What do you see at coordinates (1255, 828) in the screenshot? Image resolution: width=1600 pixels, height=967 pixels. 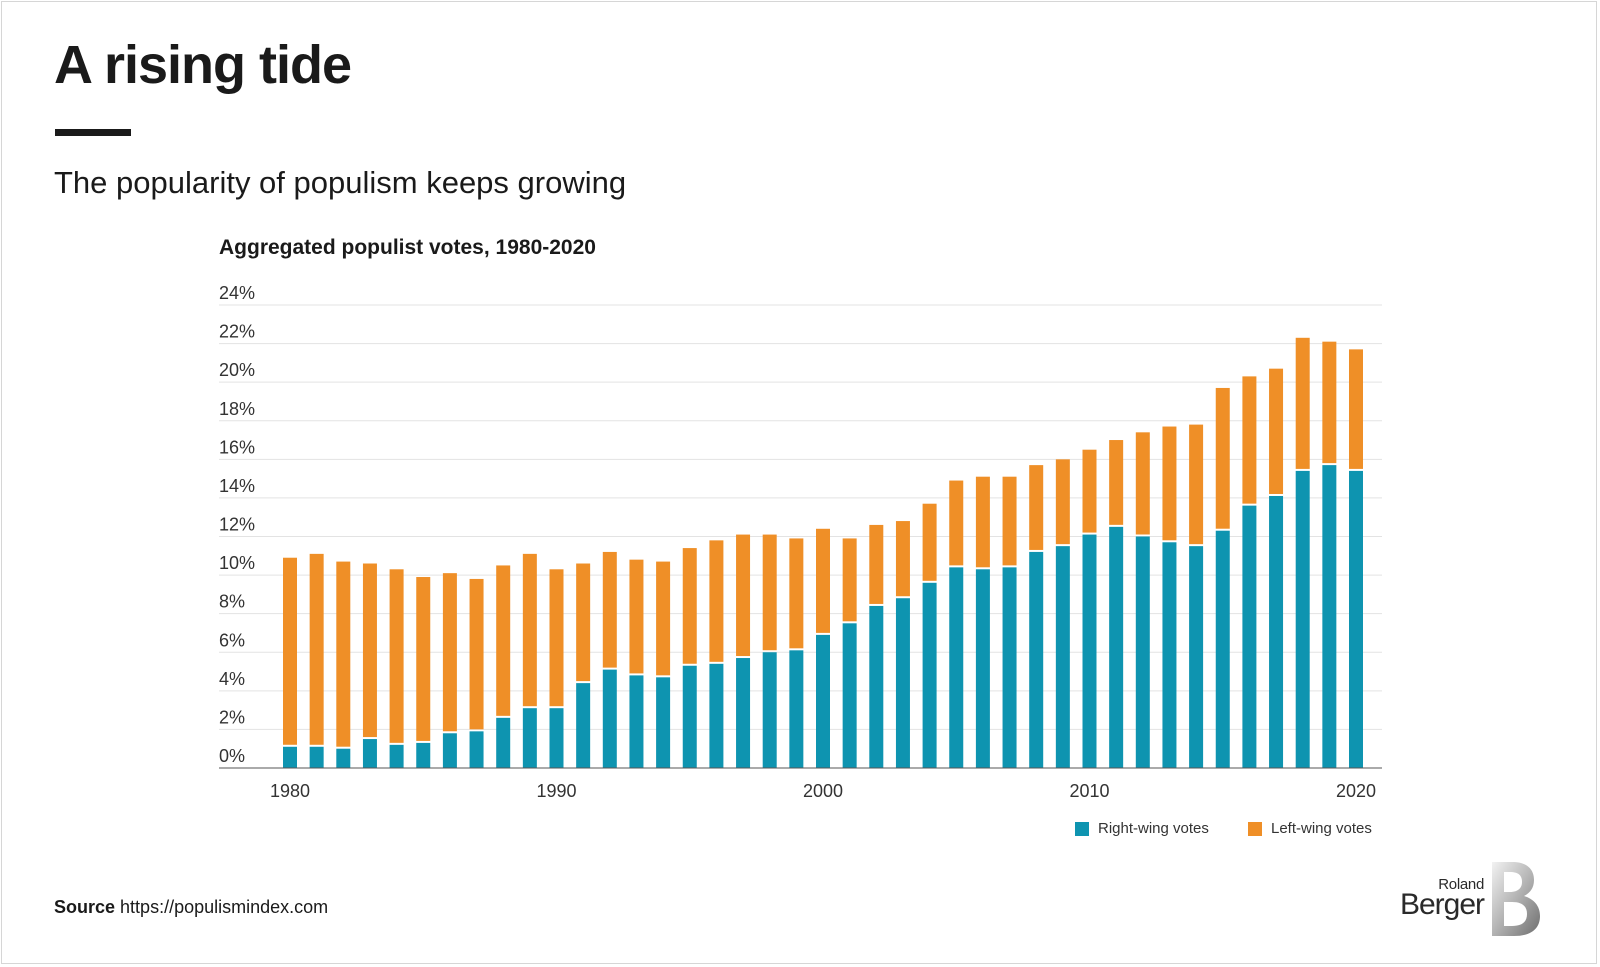 I see `legend-swatch-left-wing` at bounding box center [1255, 828].